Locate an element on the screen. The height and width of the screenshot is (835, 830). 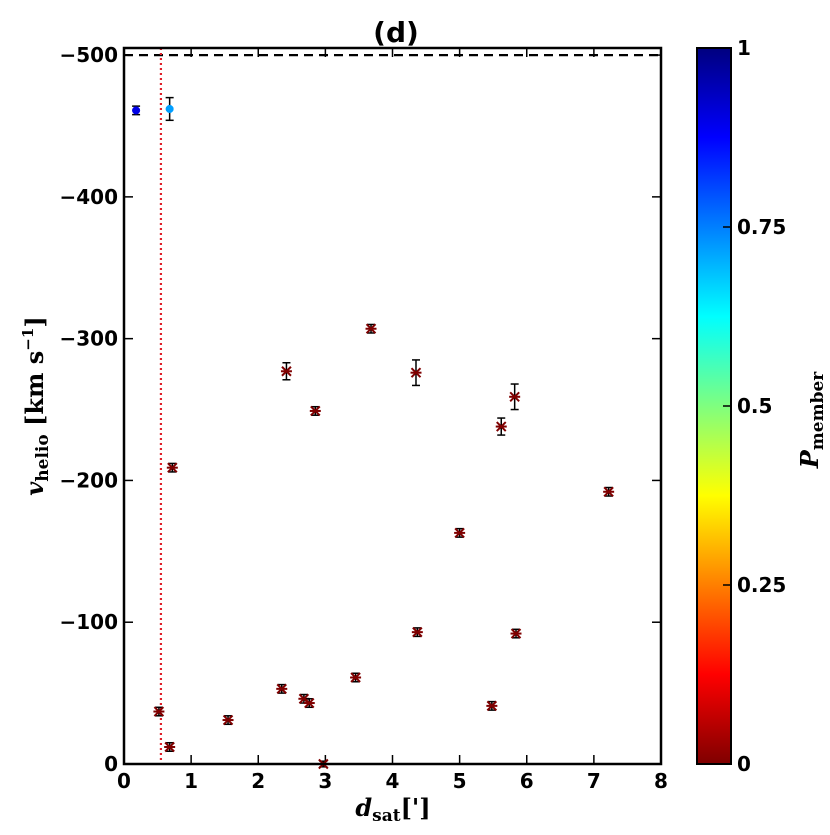
colorbar-tick-label: 0.25 is located at coordinates (761, 585).